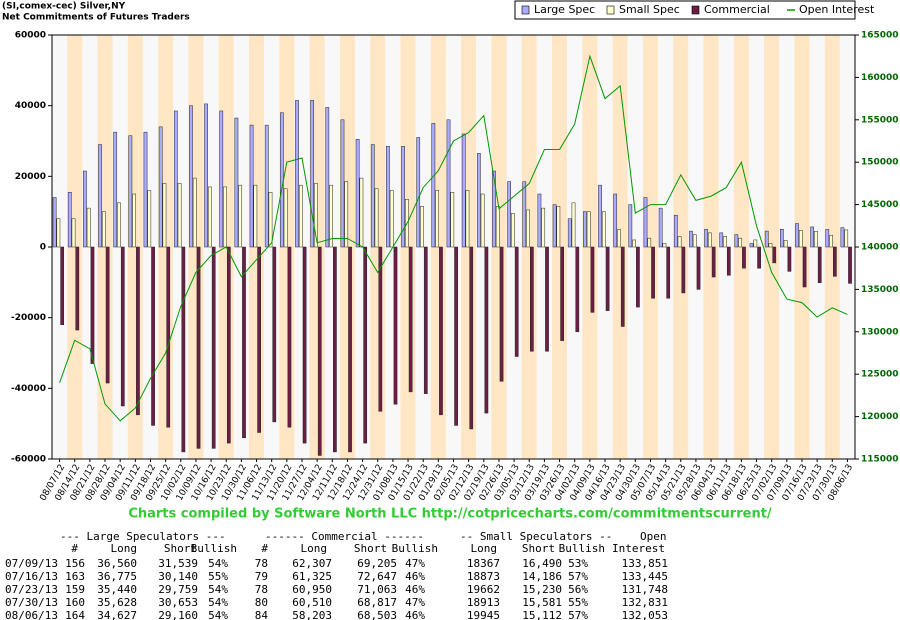 This screenshot has height=620, width=900. Describe the element at coordinates (542, 602) in the screenshot. I see `table-cell: 15,581` at that location.